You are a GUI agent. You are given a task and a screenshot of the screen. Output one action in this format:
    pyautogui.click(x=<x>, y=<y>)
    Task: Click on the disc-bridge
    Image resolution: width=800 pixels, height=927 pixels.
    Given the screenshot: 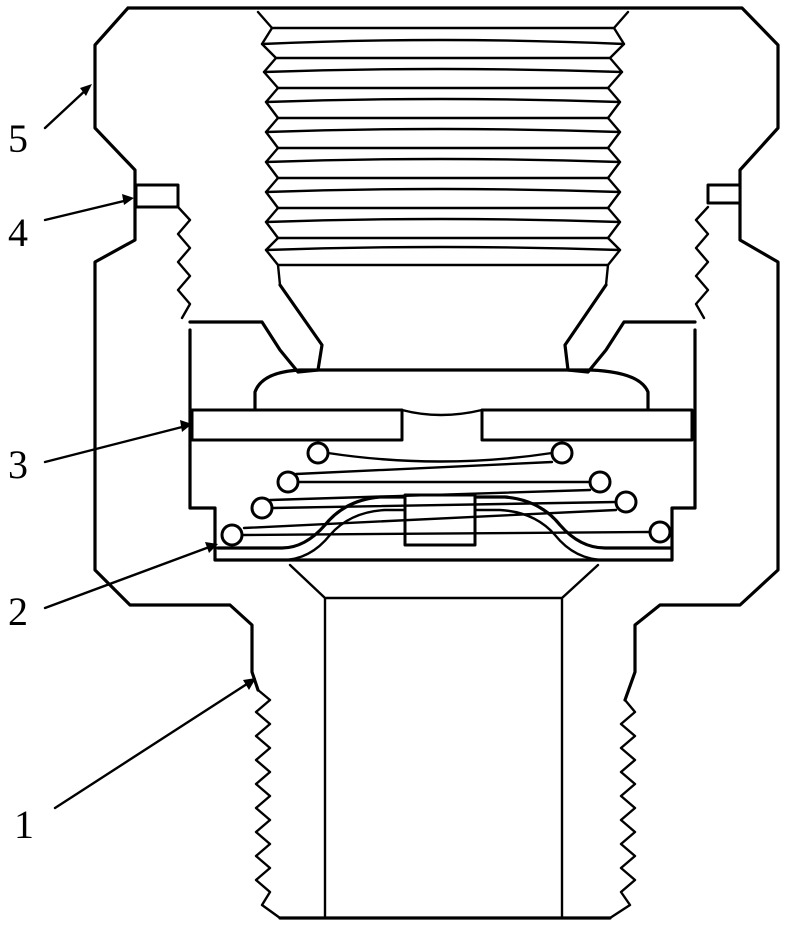 What is the action you would take?
    pyautogui.click(x=442, y=412)
    